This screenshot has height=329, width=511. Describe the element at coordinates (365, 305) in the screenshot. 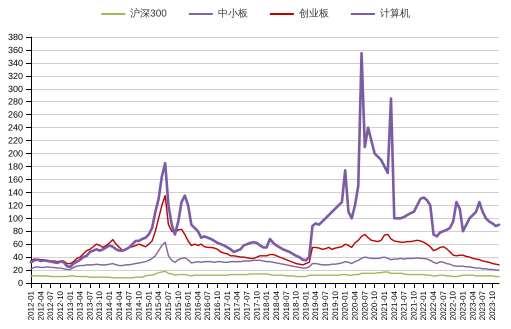

I see `x-tick-label: 2020-07` at that location.